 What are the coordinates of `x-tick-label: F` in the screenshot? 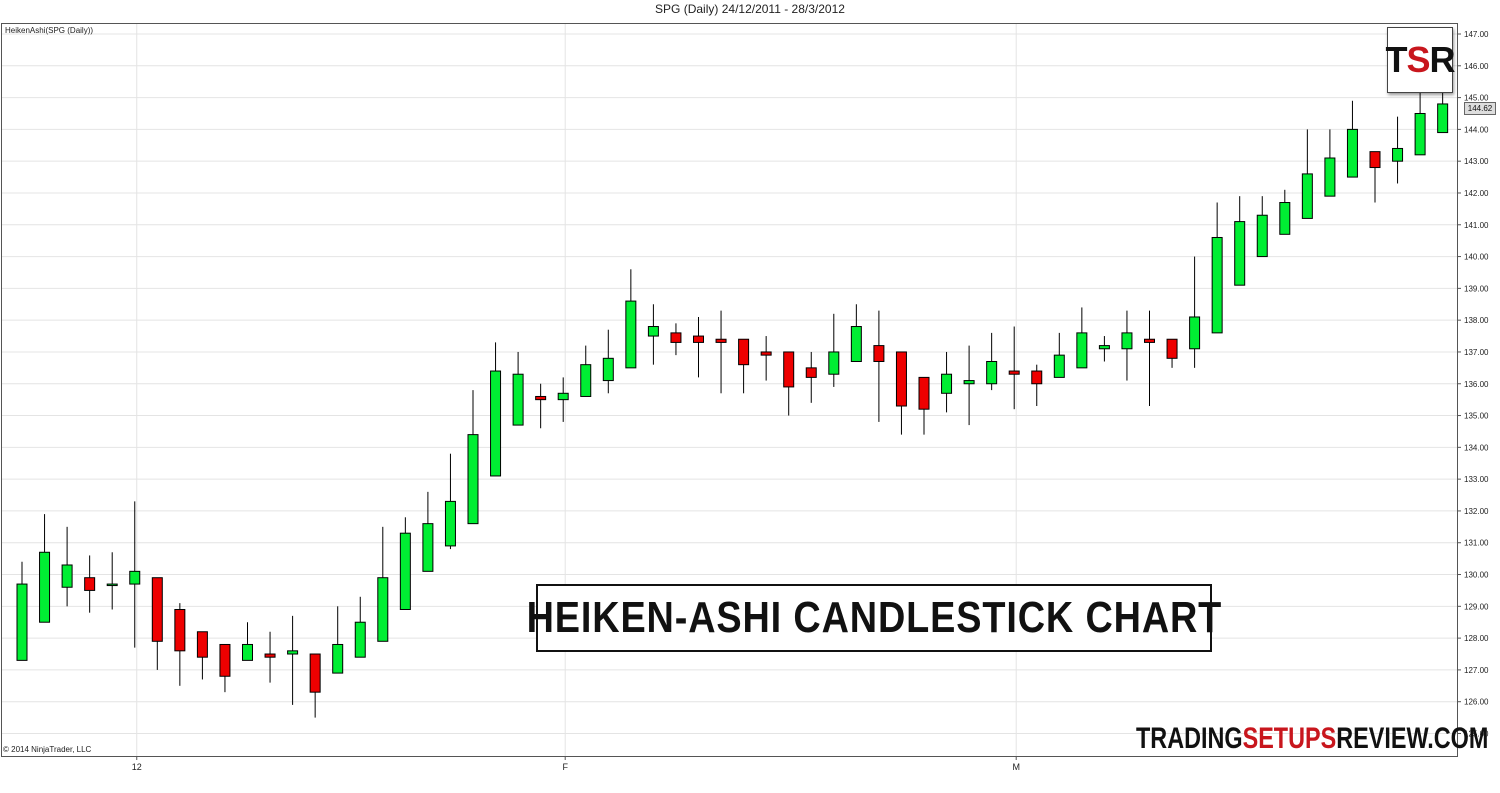 It's located at (565, 767).